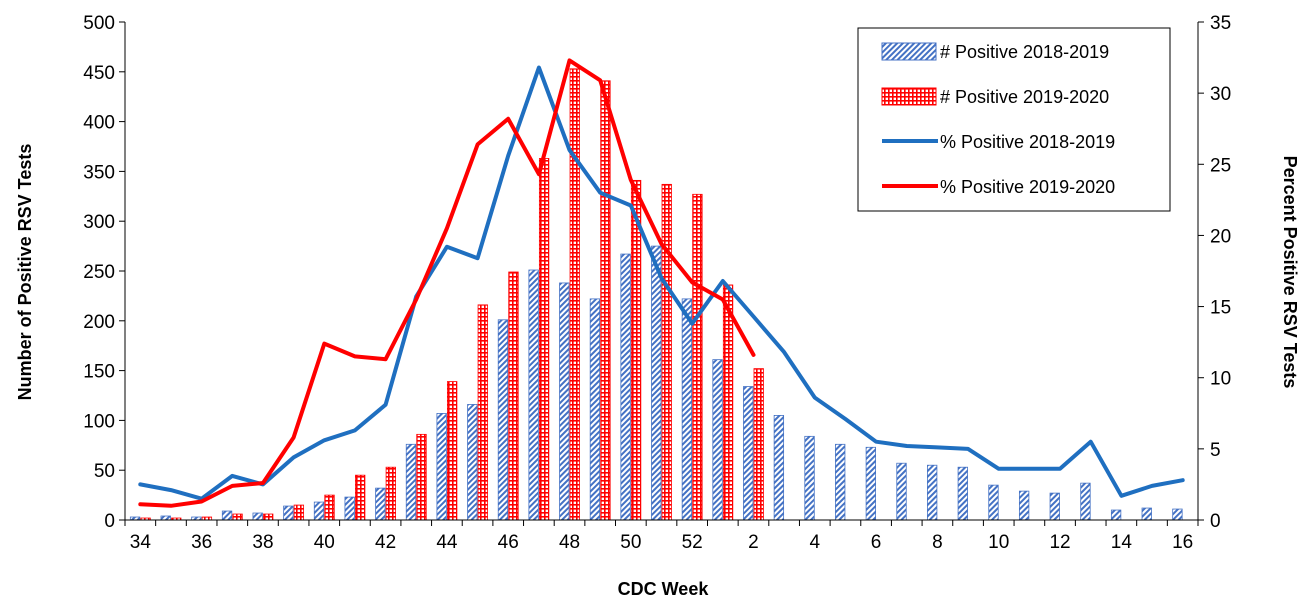 The image size is (1311, 602). Describe the element at coordinates (1220, 379) in the screenshot. I see `y-right-tick-label: 10` at that location.